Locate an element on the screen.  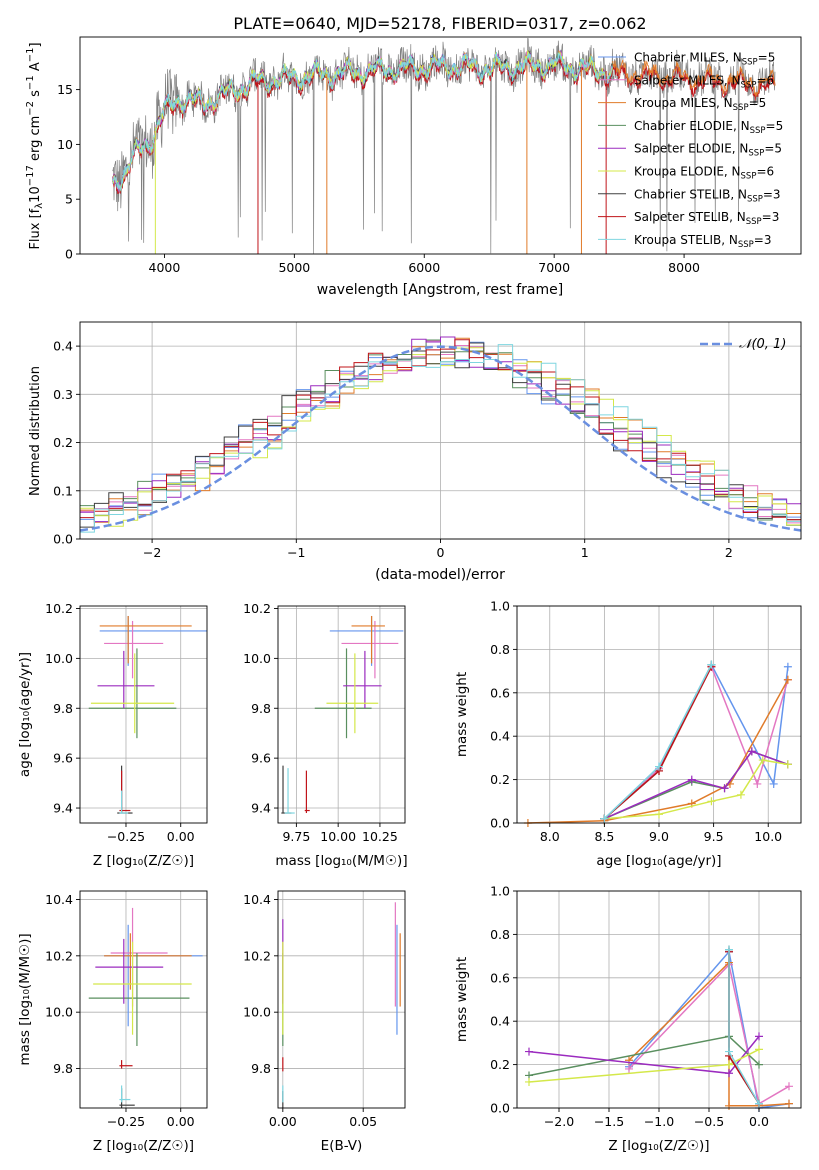
mass_vs_Z-xlabel: Z [log₁₀(Z/Z☉)] is located at coordinates (143, 1146).